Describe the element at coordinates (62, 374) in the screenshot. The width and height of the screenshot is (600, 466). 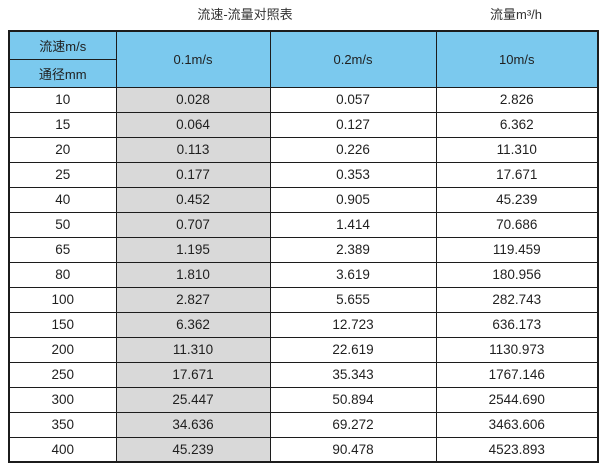
I see `cell-diameter: 250` at that location.